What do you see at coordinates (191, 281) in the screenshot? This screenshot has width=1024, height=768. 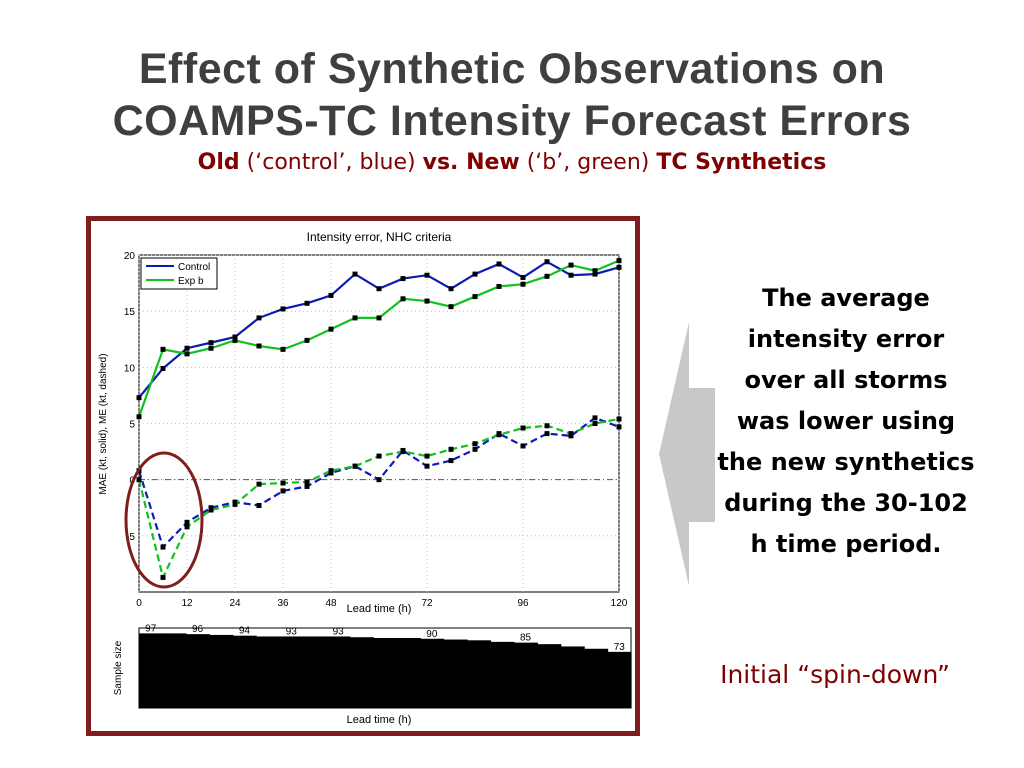 I see `legend-label-exp-b: Exp b` at bounding box center [191, 281].